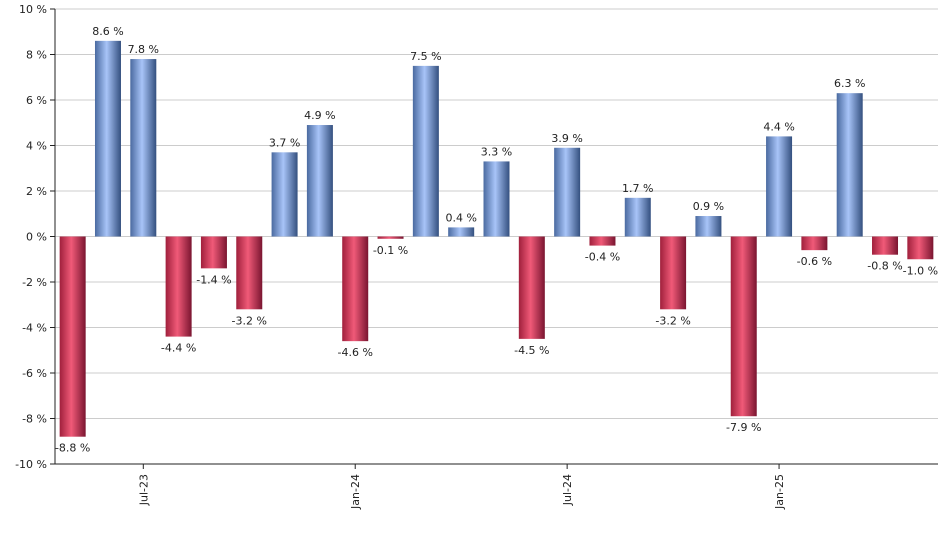 The width and height of the screenshot is (940, 550). I want to click on y-tick-label: -10 %, so click(31, 464).